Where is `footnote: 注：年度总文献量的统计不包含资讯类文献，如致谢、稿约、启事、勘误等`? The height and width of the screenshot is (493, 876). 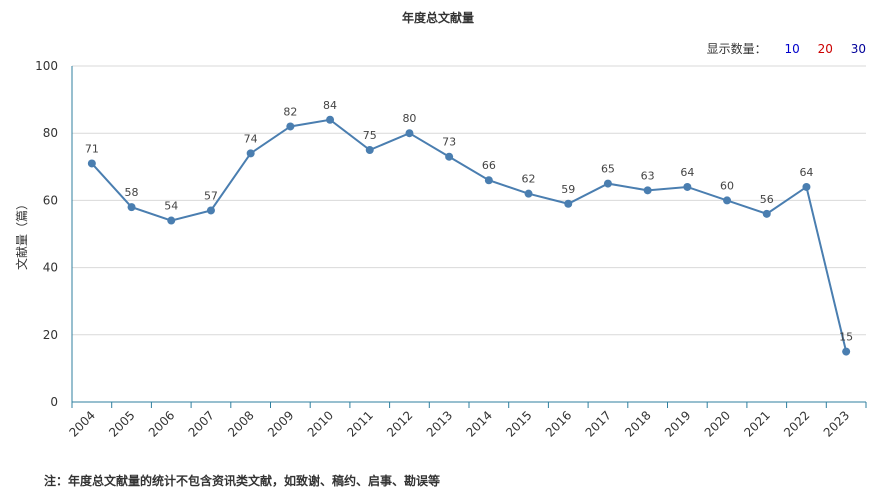 footnote: 注：年度总文献量的统计不包含资讯类文献，如致谢、稿约、启事、勘误等 is located at coordinates (242, 481).